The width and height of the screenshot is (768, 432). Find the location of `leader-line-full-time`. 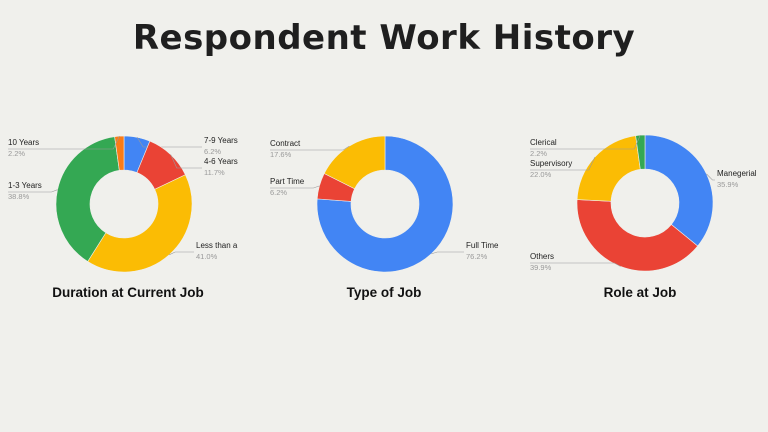

leader-line-full-time is located at coordinates (447, 253).